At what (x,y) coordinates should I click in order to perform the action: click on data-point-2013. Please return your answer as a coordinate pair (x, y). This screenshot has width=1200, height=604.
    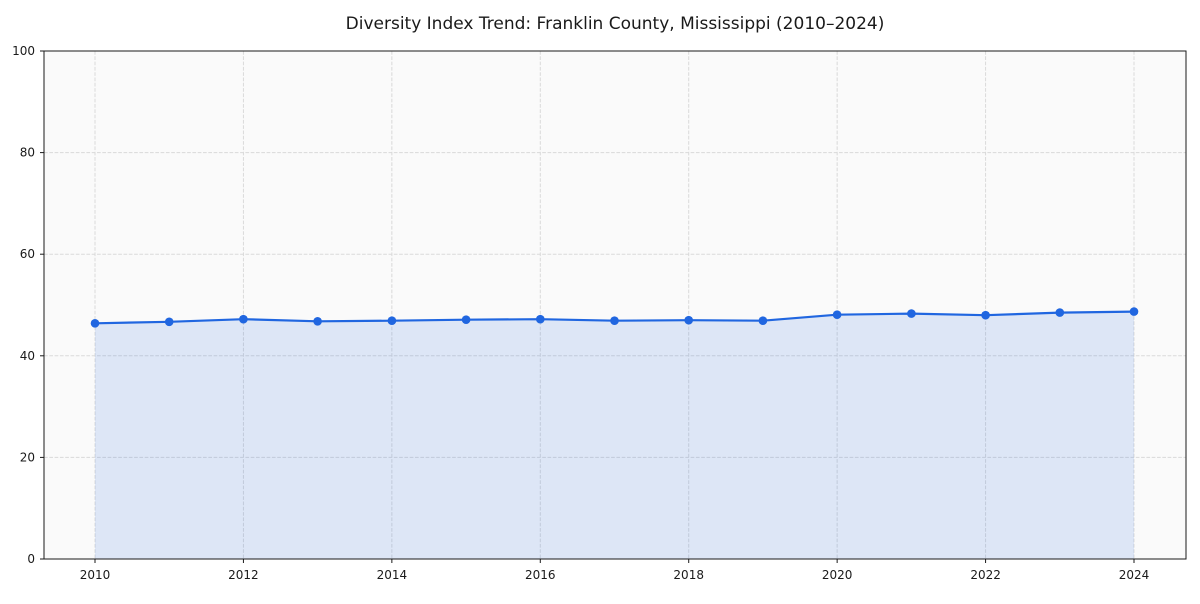
    Looking at the image, I should click on (317, 321).